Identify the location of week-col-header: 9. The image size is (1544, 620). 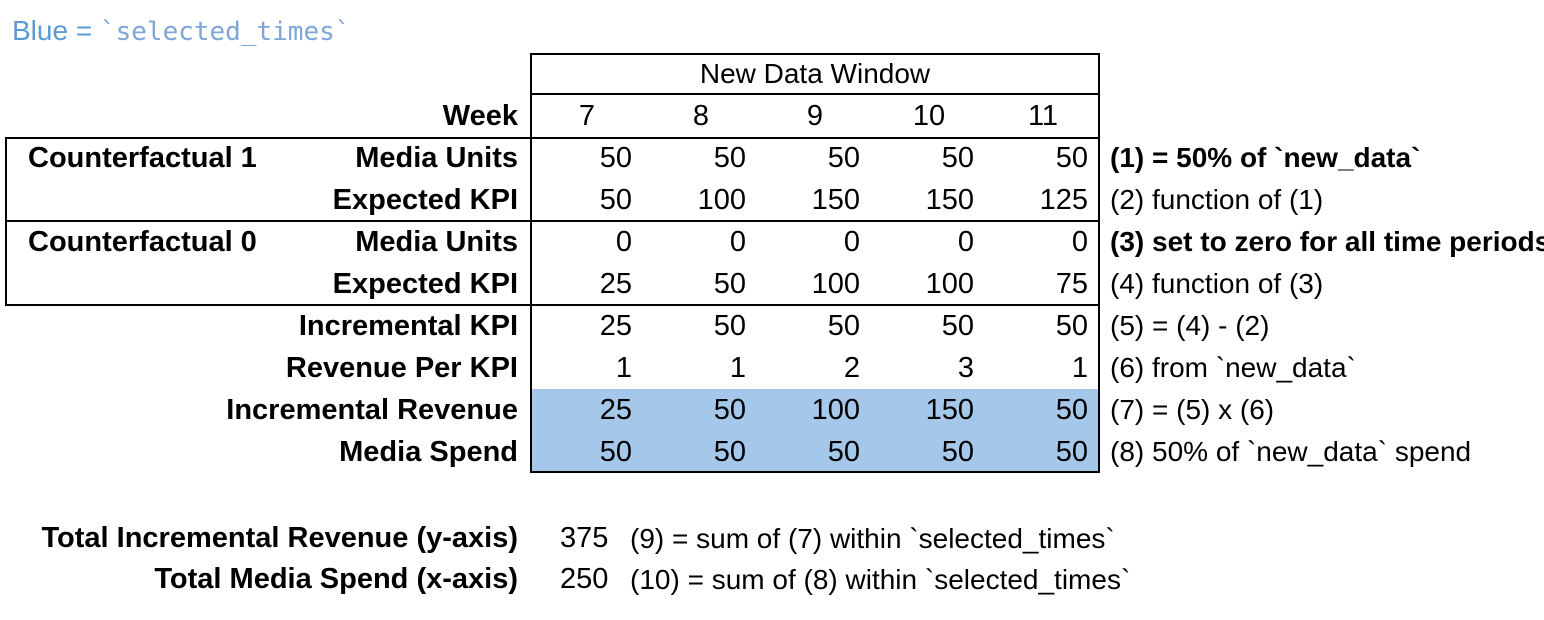
(815, 116).